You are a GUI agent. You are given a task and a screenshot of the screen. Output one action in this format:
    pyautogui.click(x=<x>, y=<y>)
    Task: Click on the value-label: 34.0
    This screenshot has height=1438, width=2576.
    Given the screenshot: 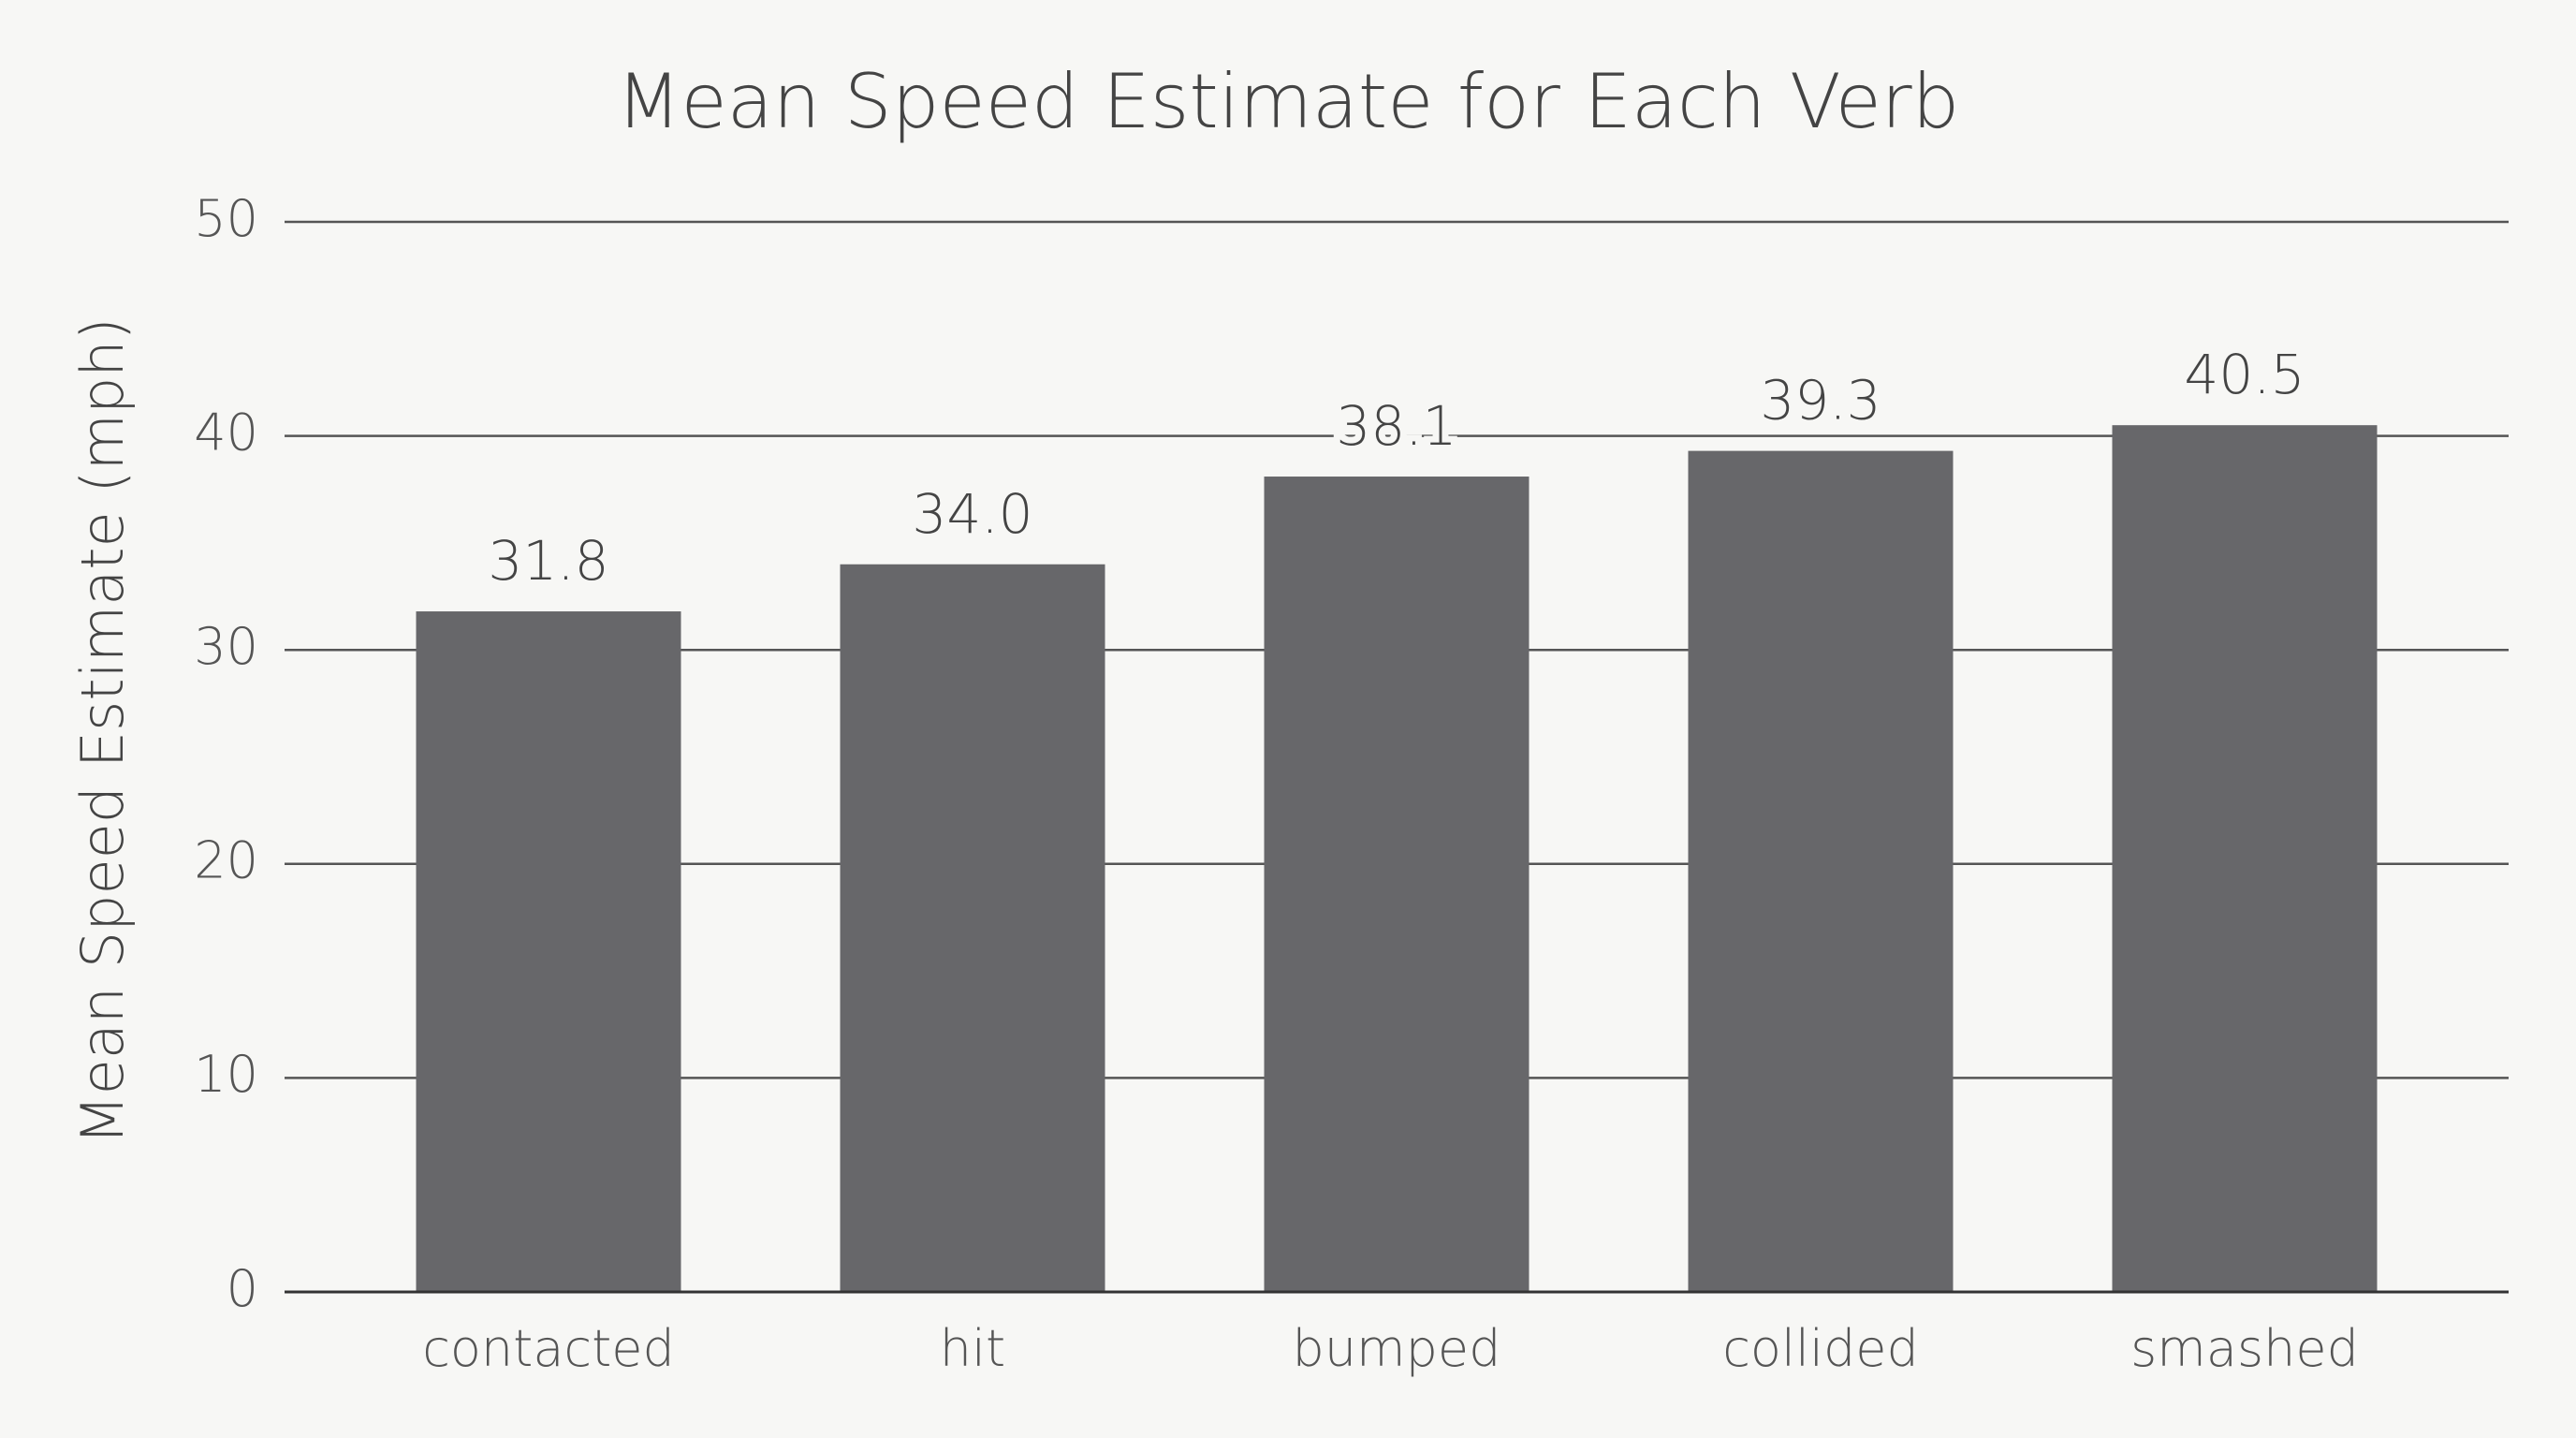 What is the action you would take?
    pyautogui.click(x=972, y=514)
    